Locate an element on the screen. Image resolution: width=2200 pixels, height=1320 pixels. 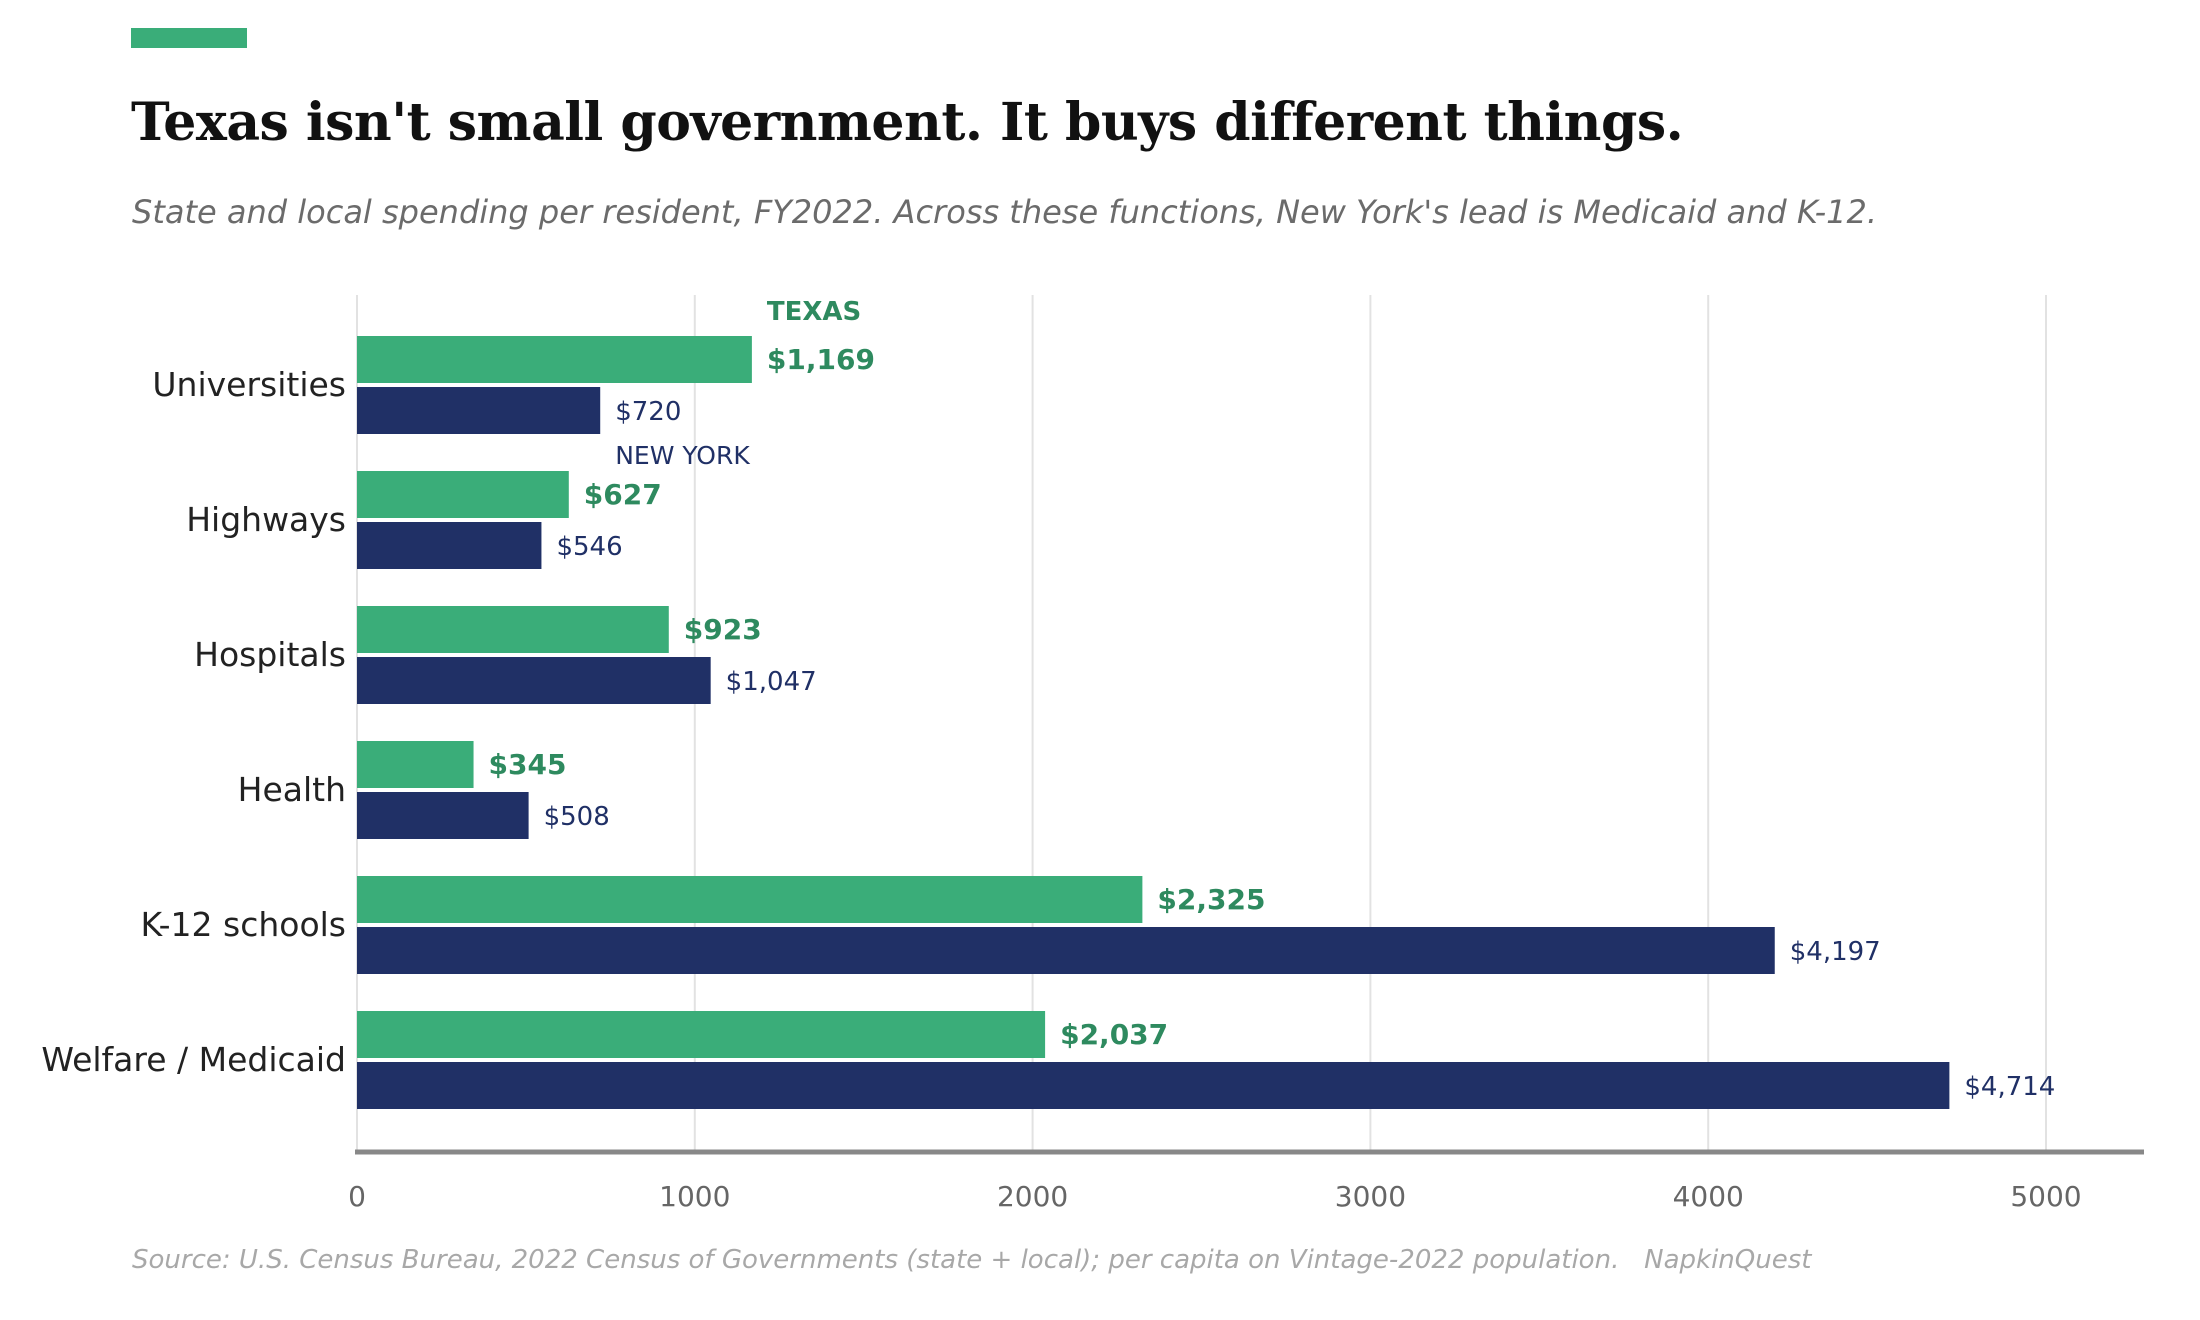
data-label-texas: $1,169 is located at coordinates (821, 359).